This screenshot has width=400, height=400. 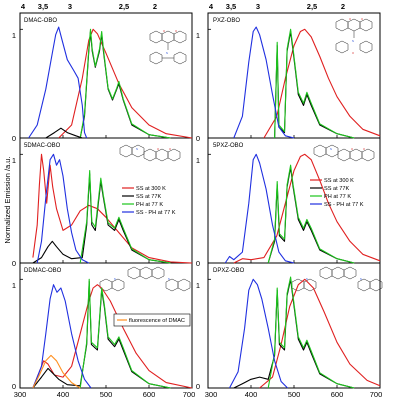 What do you see at coordinates (43, 271) in the screenshot?
I see `panel-label: DDMAC-OBO` at bounding box center [43, 271].